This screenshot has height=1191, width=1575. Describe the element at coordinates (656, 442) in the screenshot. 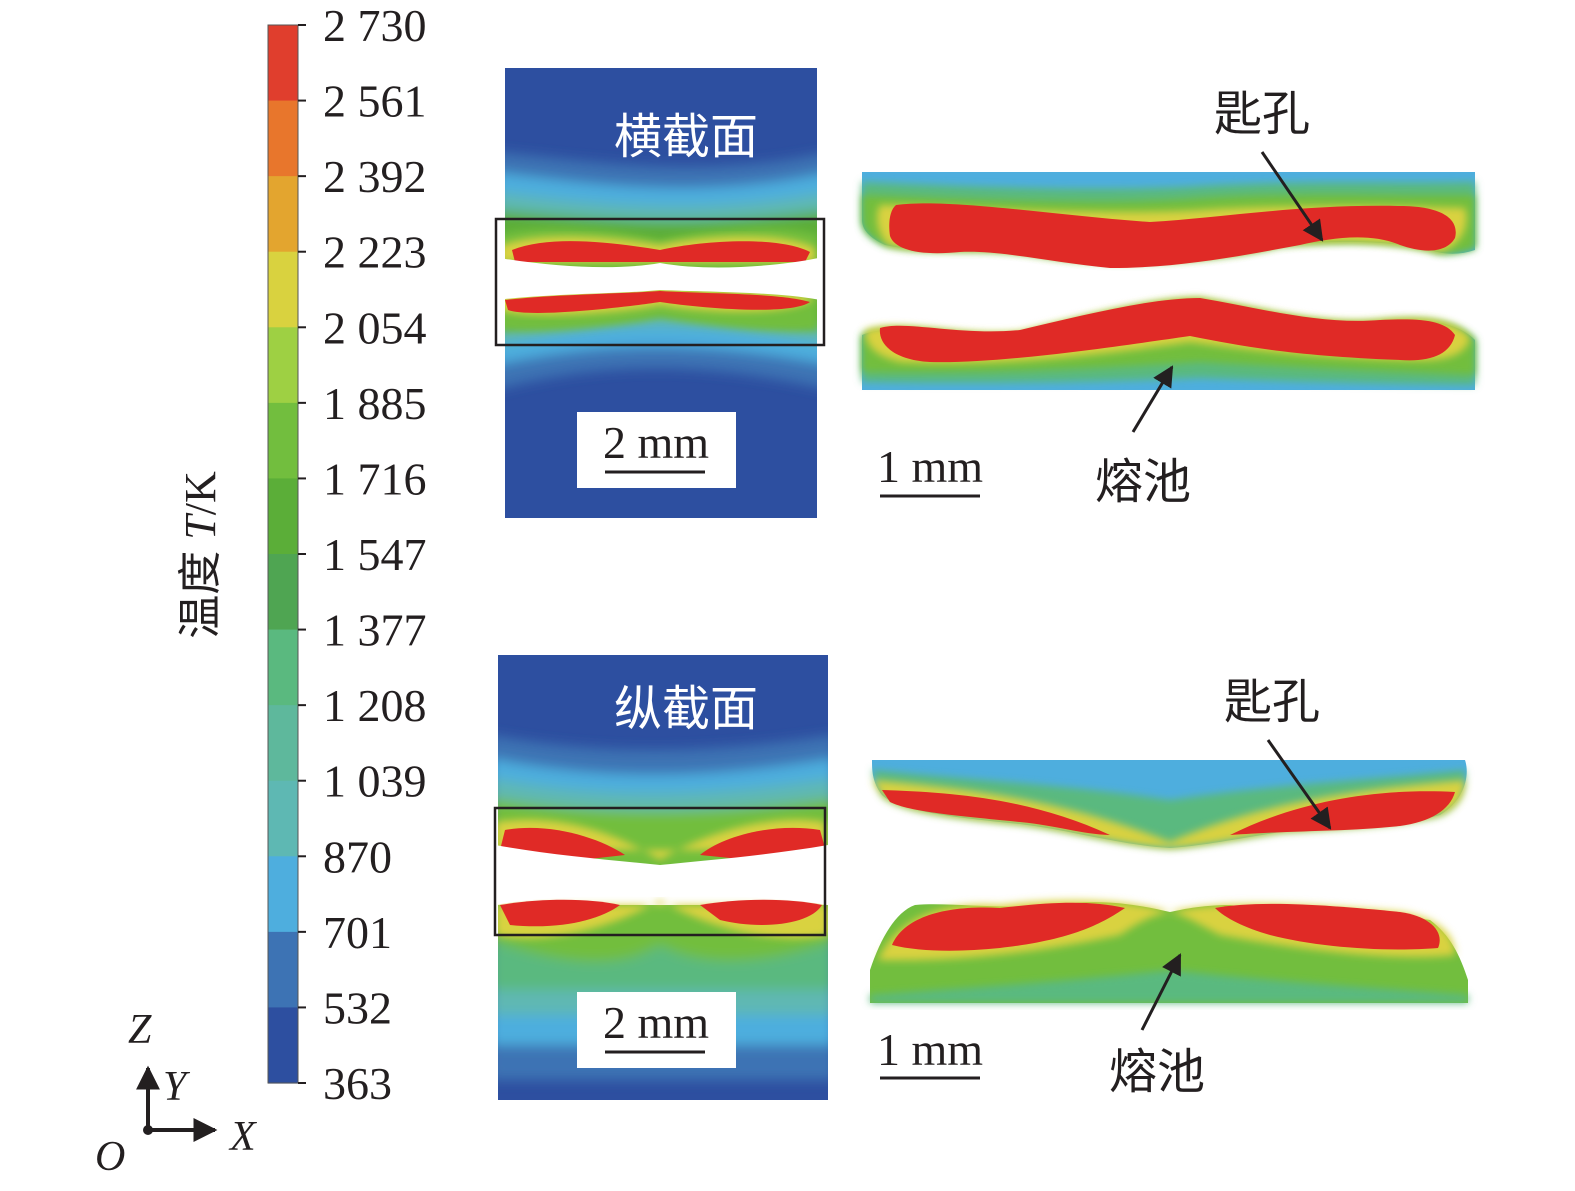

I see `cross-scalebar-label: 2 mm` at that location.